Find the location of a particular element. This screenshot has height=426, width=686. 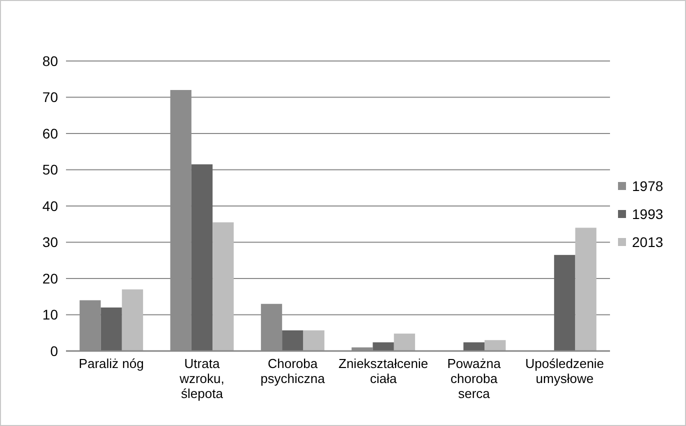

legend-label: 1993 is located at coordinates (648, 214).